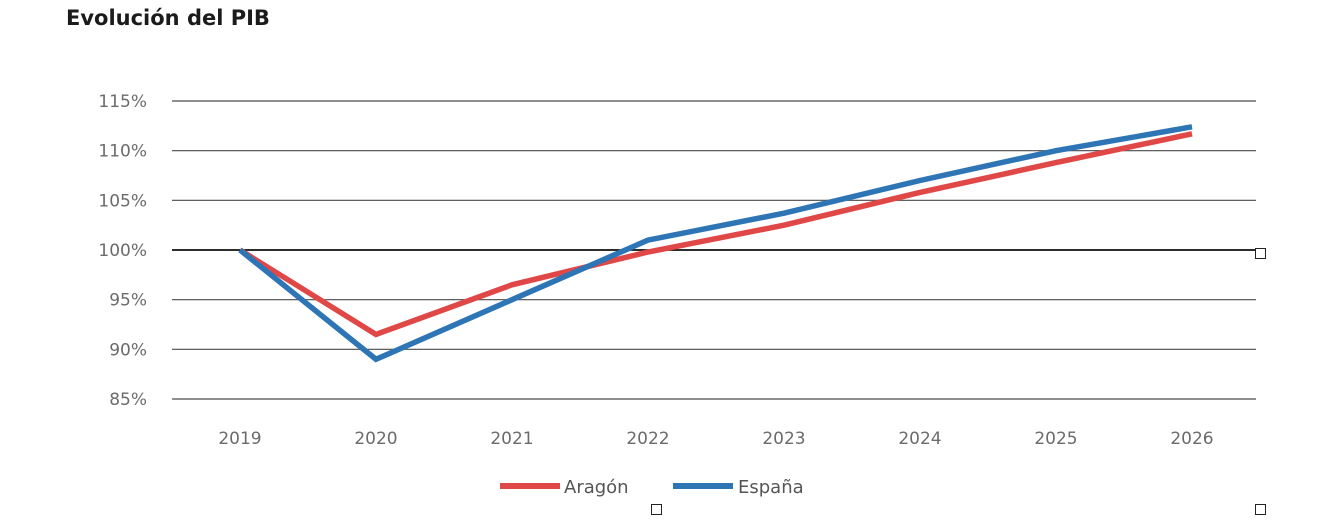  Describe the element at coordinates (1055, 439) in the screenshot. I see `x-tick-label: 2025` at that location.